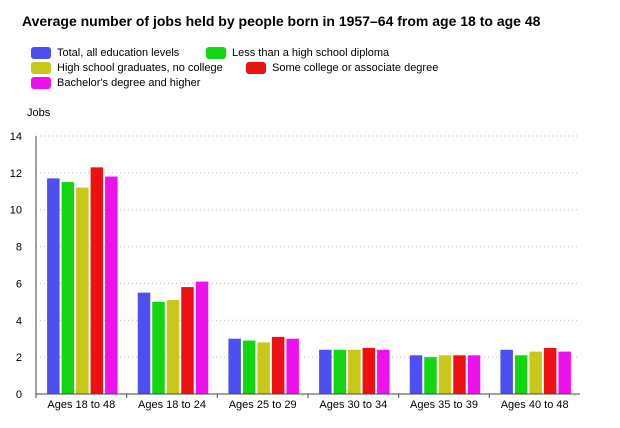 The height and width of the screenshot is (428, 620). What do you see at coordinates (216, 53) in the screenshot?
I see `legend-swatch-less-than-high-school` at bounding box center [216, 53].